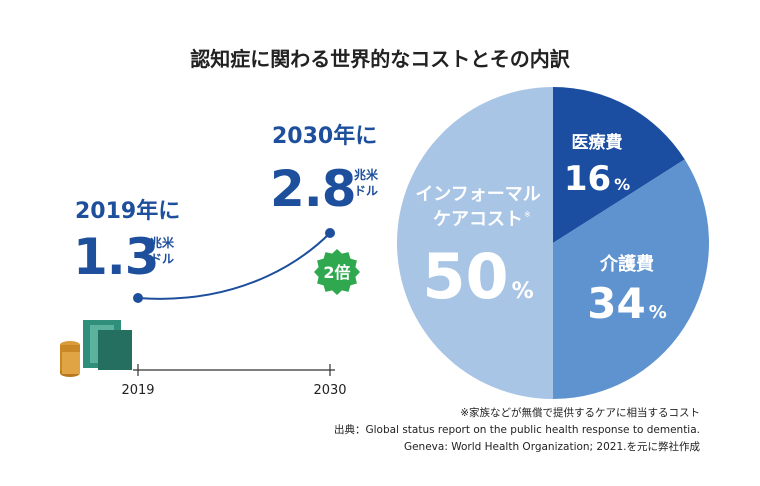 The image size is (760, 486). I want to click on x-tick-label: 2030, so click(329, 390).